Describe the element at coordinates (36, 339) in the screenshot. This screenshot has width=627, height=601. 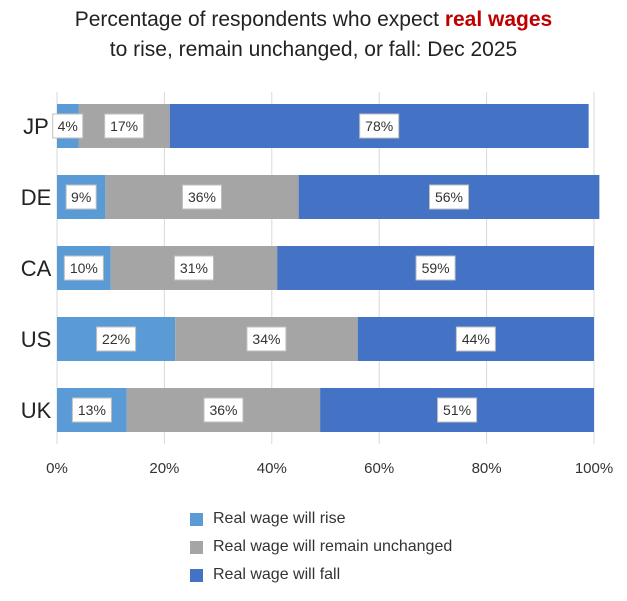
I see `category-label: US` at that location.